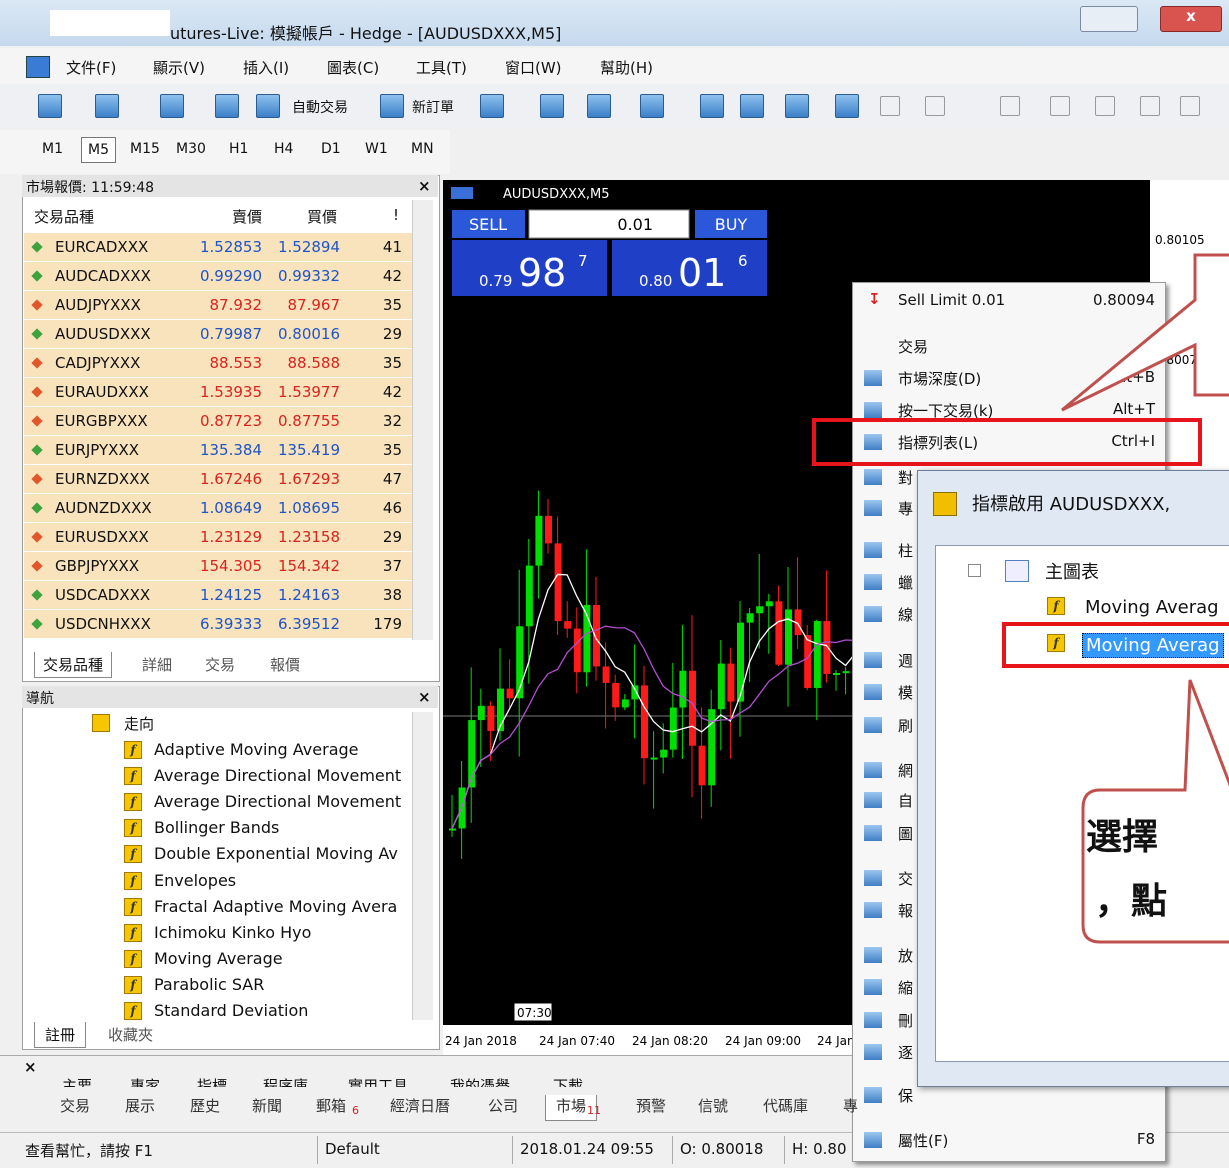  Describe the element at coordinates (40, 699) in the screenshot. I see `navigator-title: 導航` at that location.